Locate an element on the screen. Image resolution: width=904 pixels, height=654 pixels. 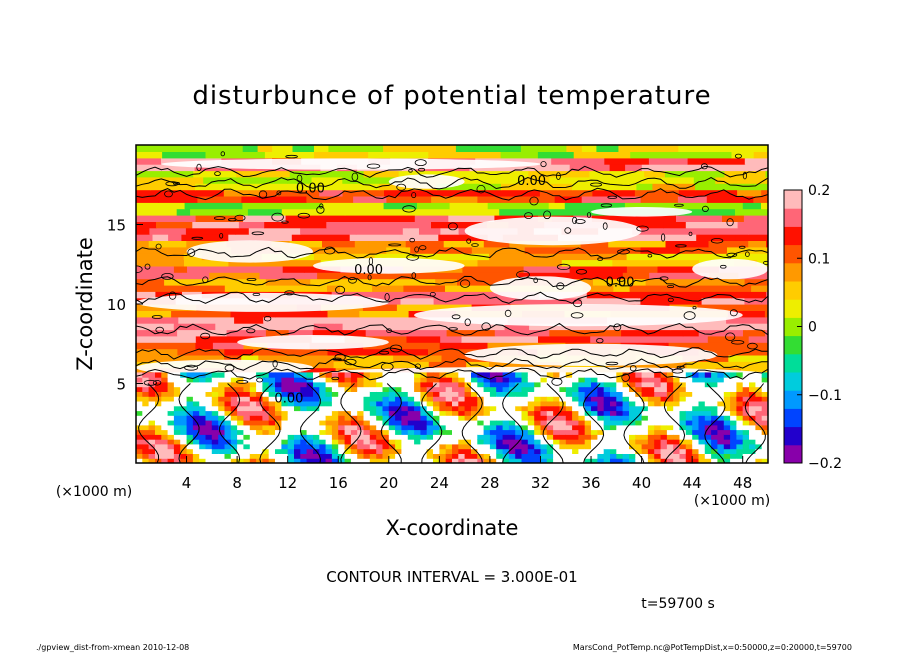
colorbar is located at coordinates (793, 326).